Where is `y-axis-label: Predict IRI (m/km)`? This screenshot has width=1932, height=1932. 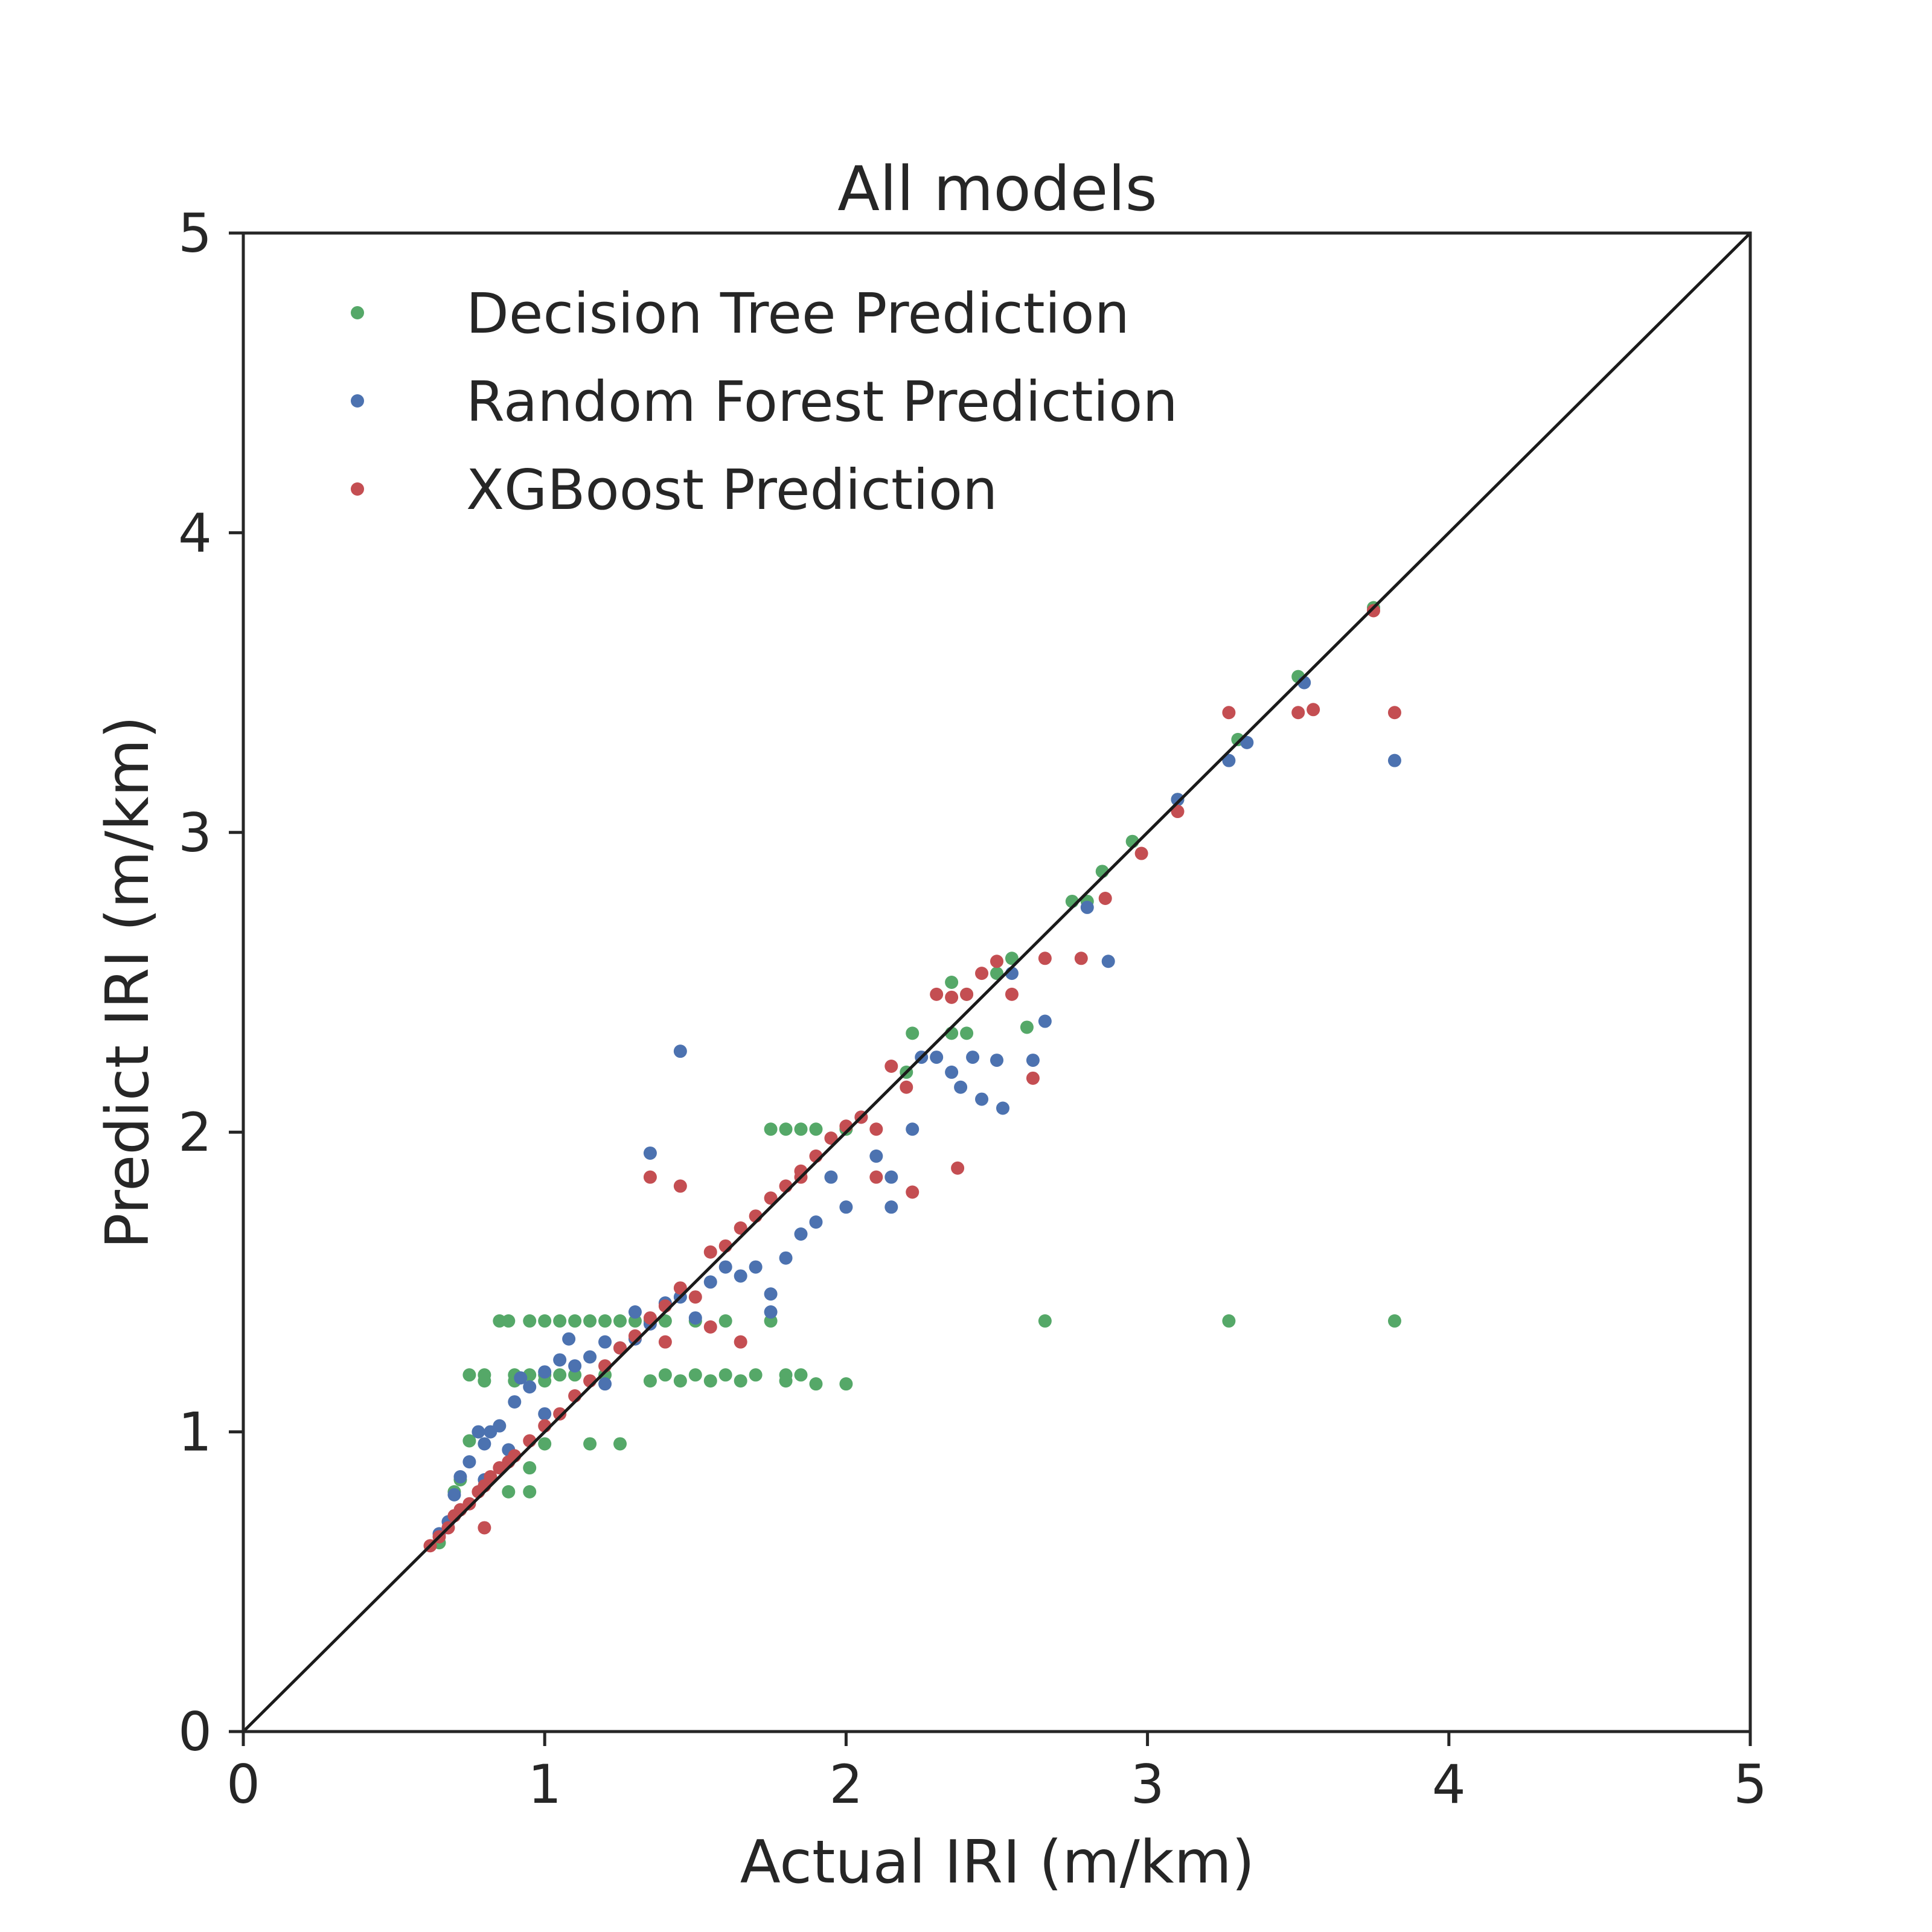
y-axis-label: Predict IRI (m/km) is located at coordinates (128, 983).